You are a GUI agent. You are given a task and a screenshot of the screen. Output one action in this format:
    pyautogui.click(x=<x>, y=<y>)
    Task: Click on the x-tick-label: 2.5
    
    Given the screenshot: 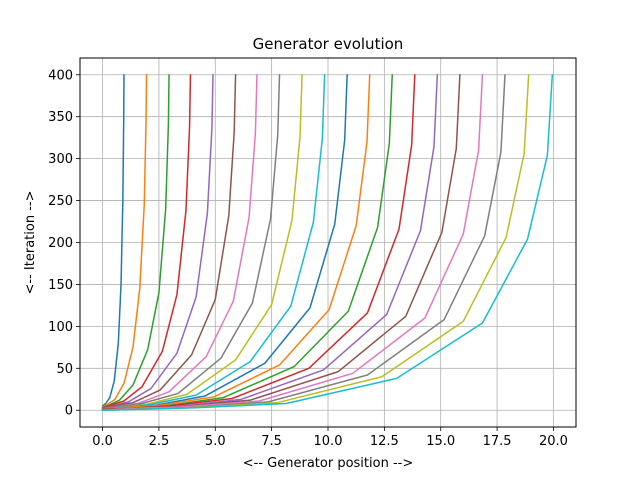 What is the action you would take?
    pyautogui.click(x=159, y=441)
    